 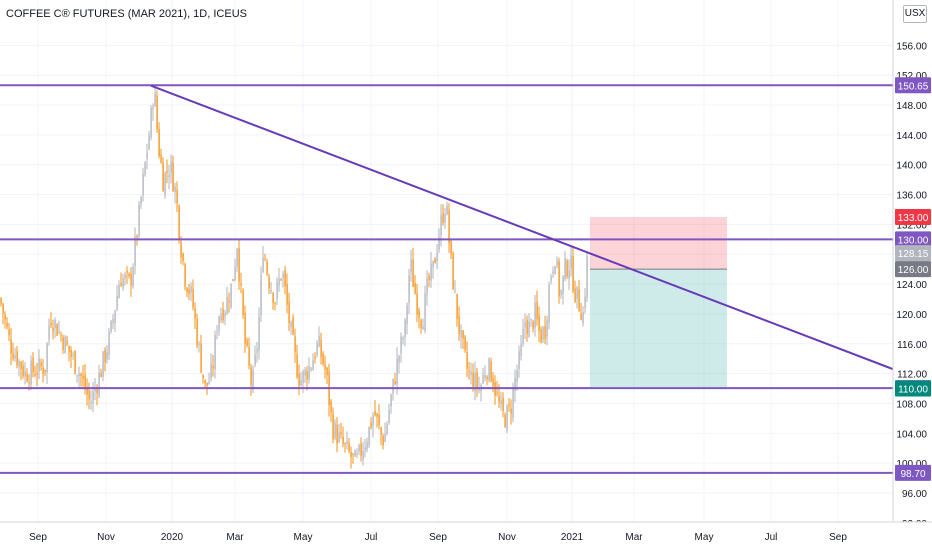 I want to click on price-badge-label: 110.00, so click(x=913, y=390).